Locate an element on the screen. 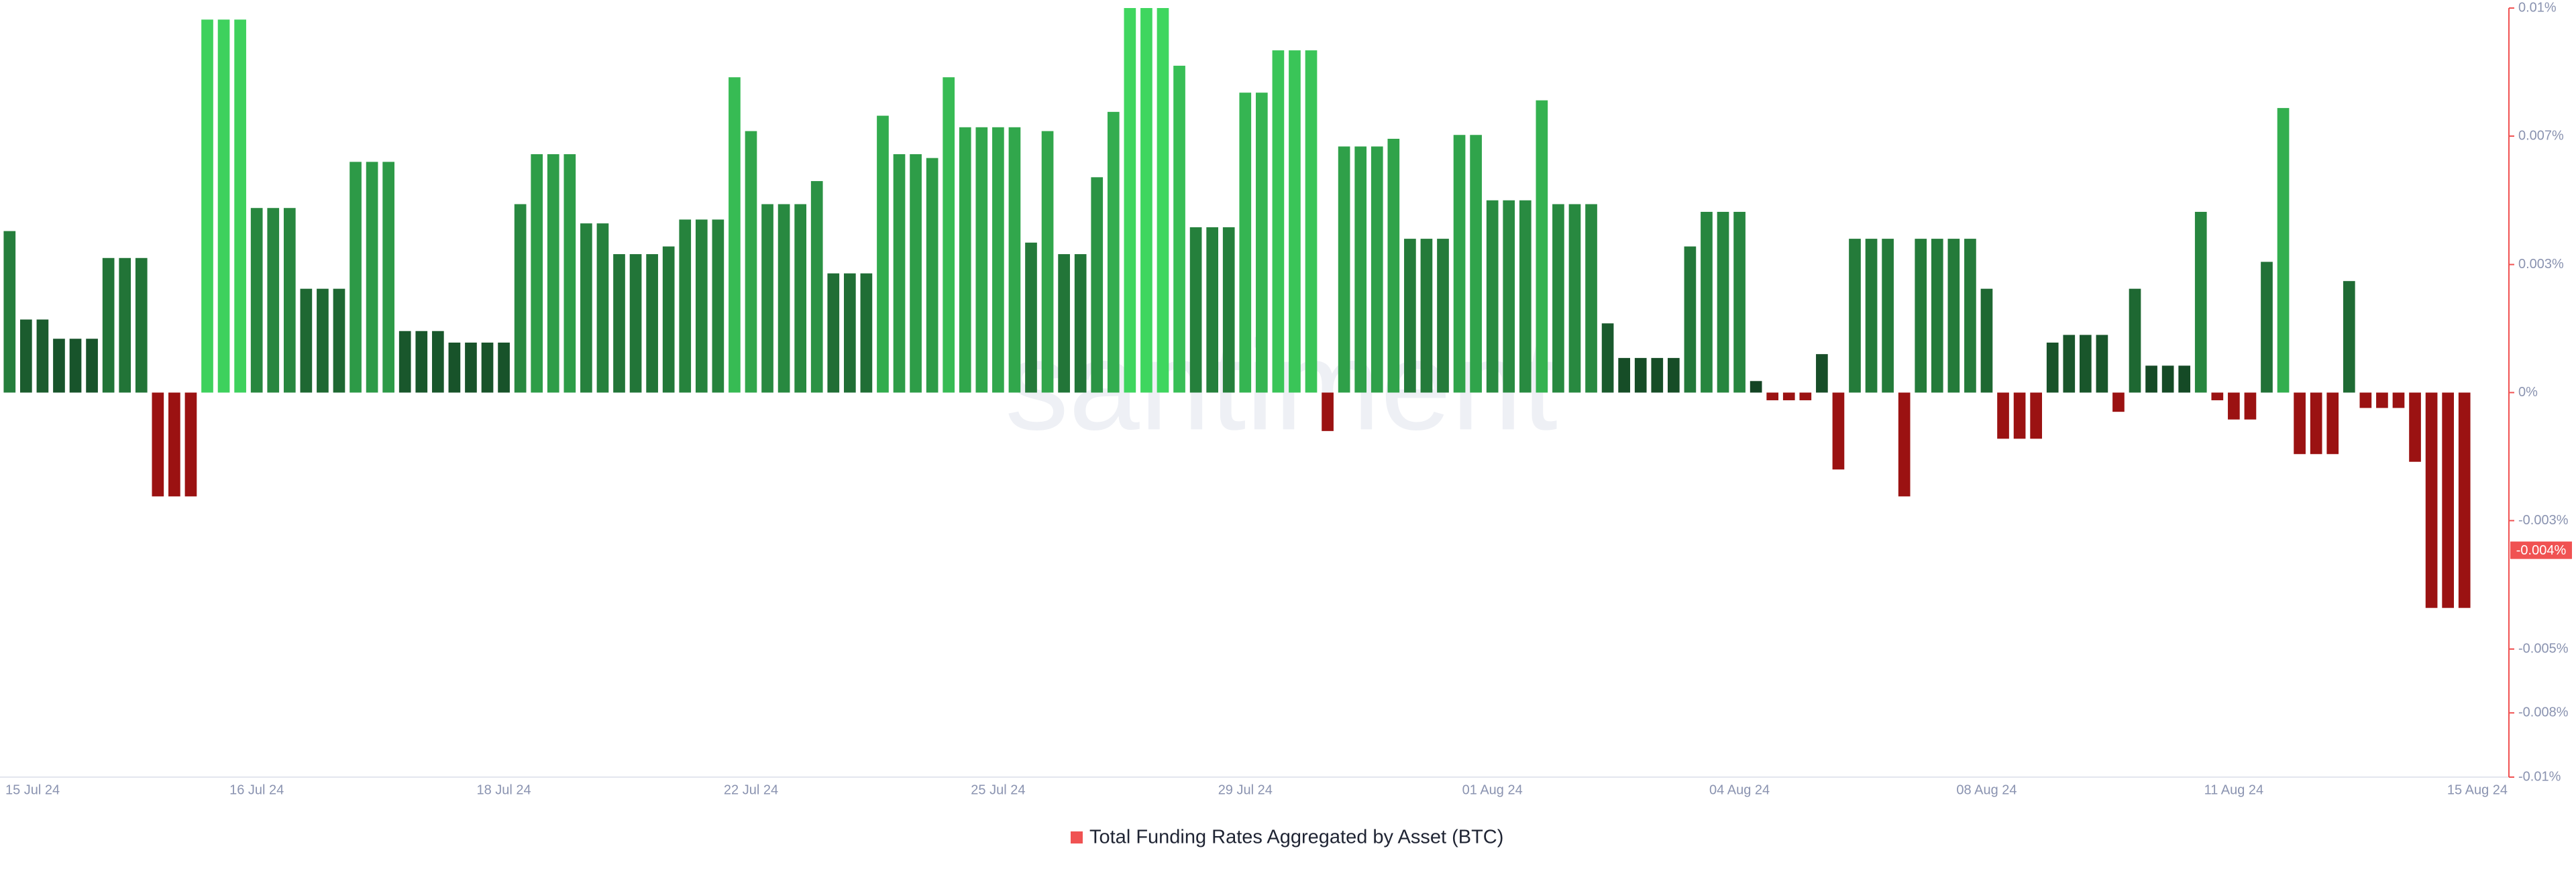  x-tick-label: 15 Aug 24 is located at coordinates (2477, 789).